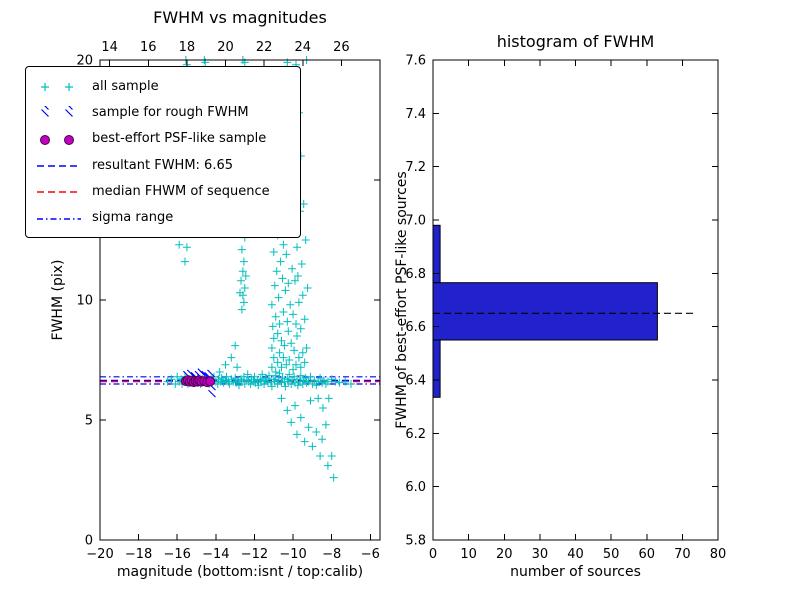 Image resolution: width=800 pixels, height=600 pixels. I want to click on svg-text: 7.4, so click(415, 114).